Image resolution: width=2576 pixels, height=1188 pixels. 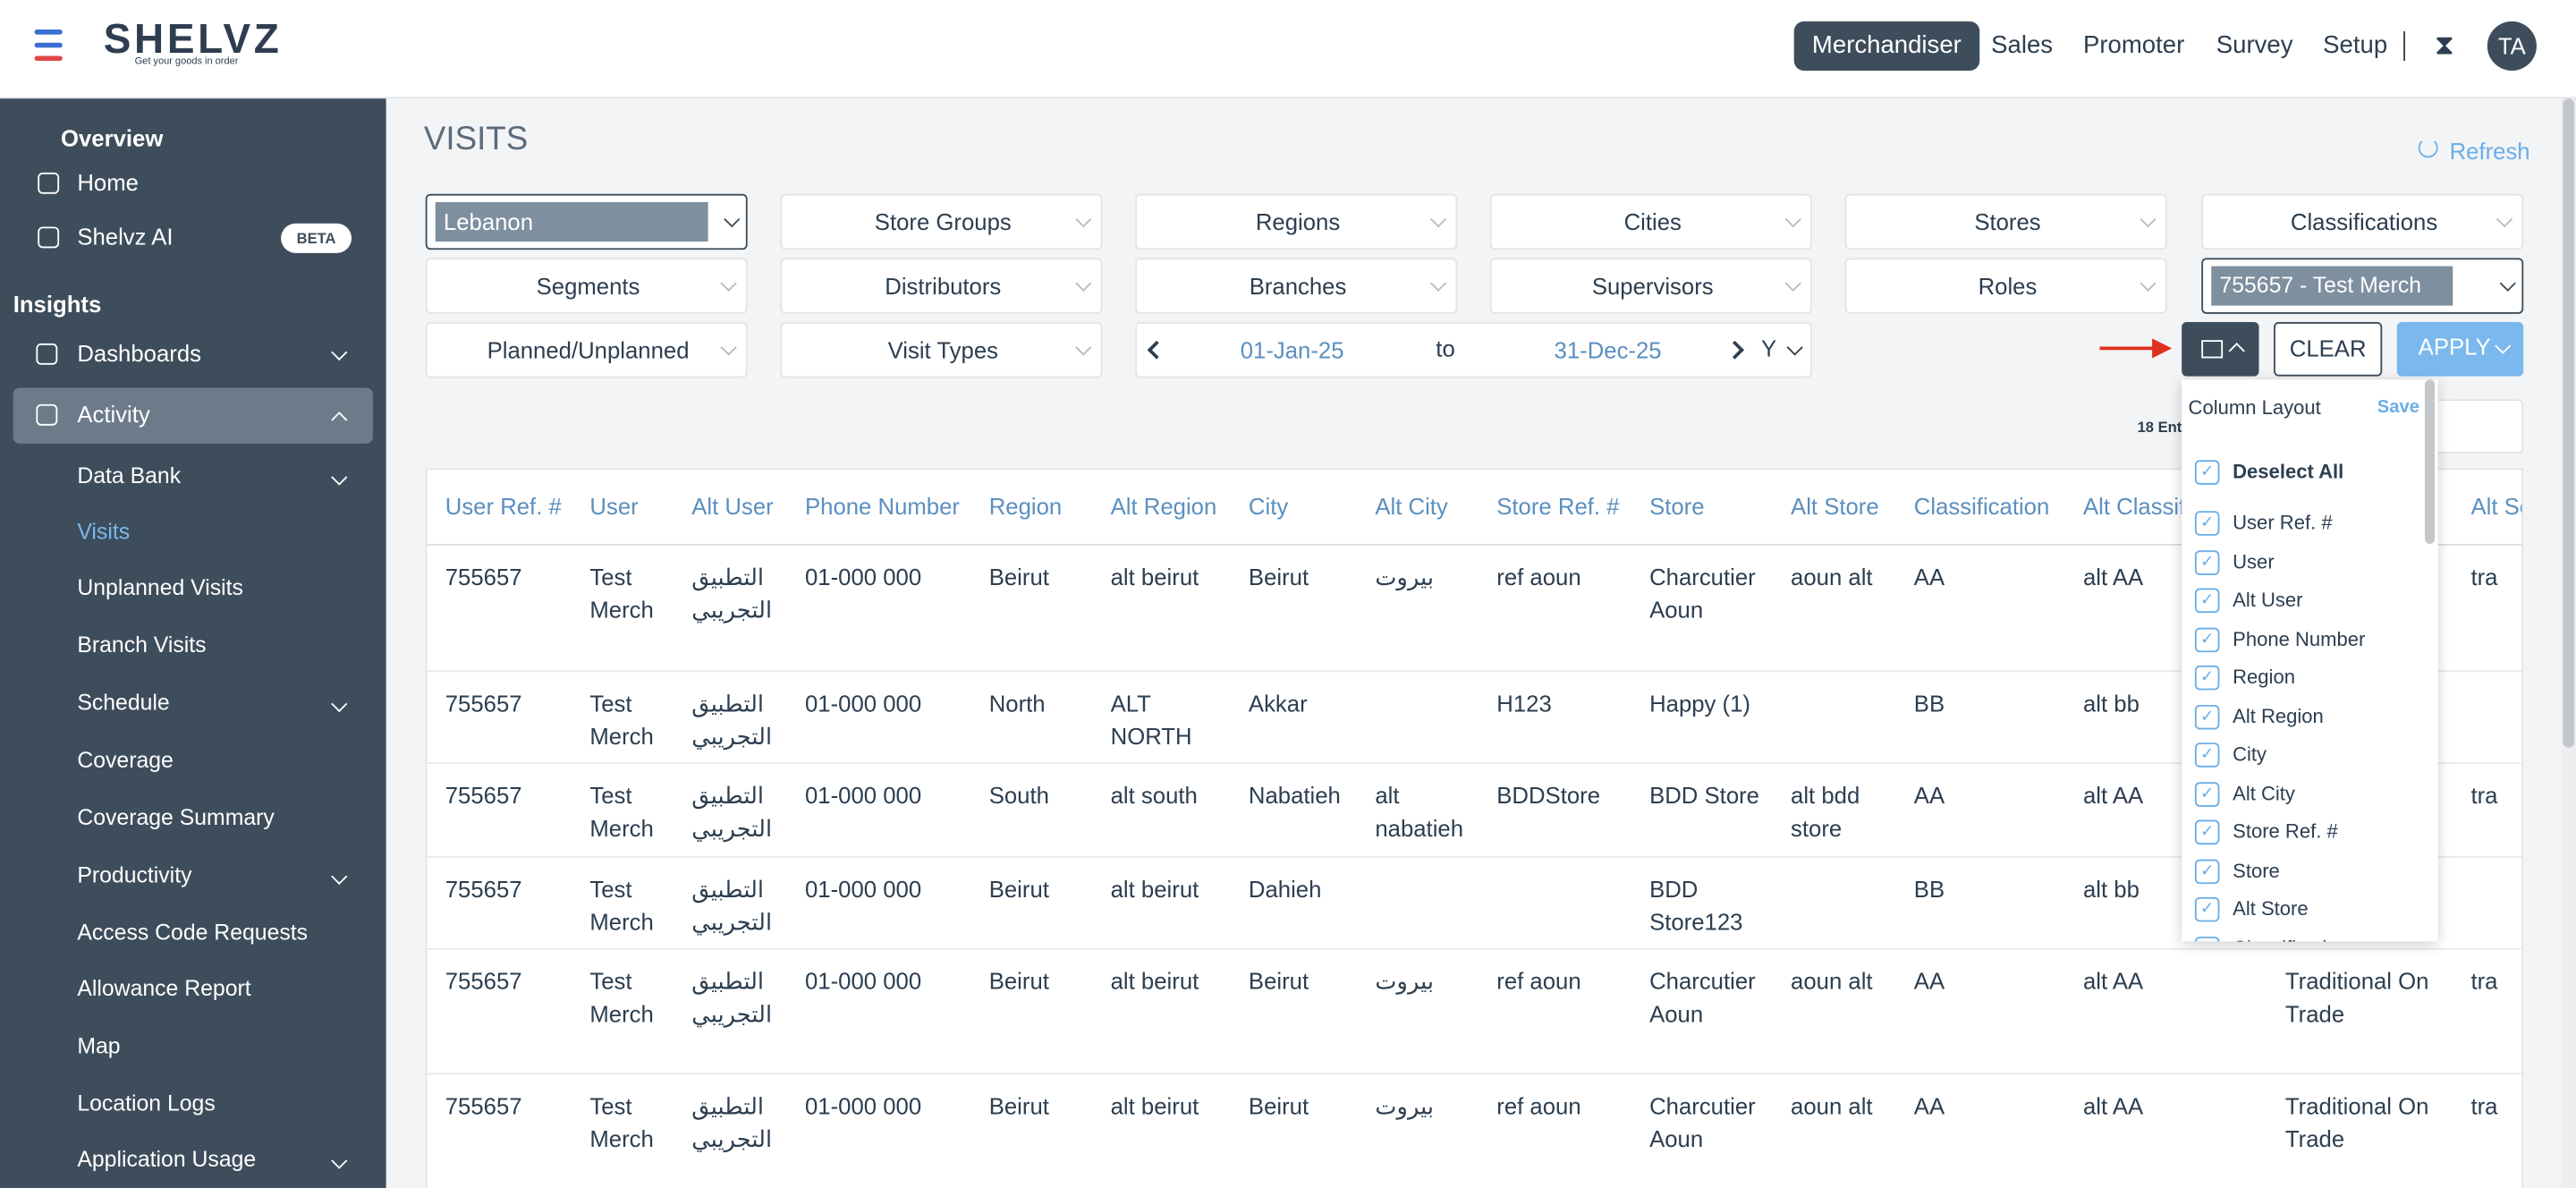 I want to click on cell: التطبيق التجريبي, so click(x=732, y=594).